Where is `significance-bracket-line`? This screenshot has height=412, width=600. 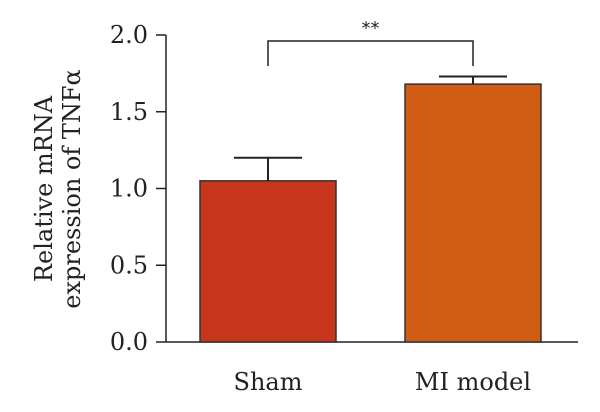 significance-bracket-line is located at coordinates (370, 53).